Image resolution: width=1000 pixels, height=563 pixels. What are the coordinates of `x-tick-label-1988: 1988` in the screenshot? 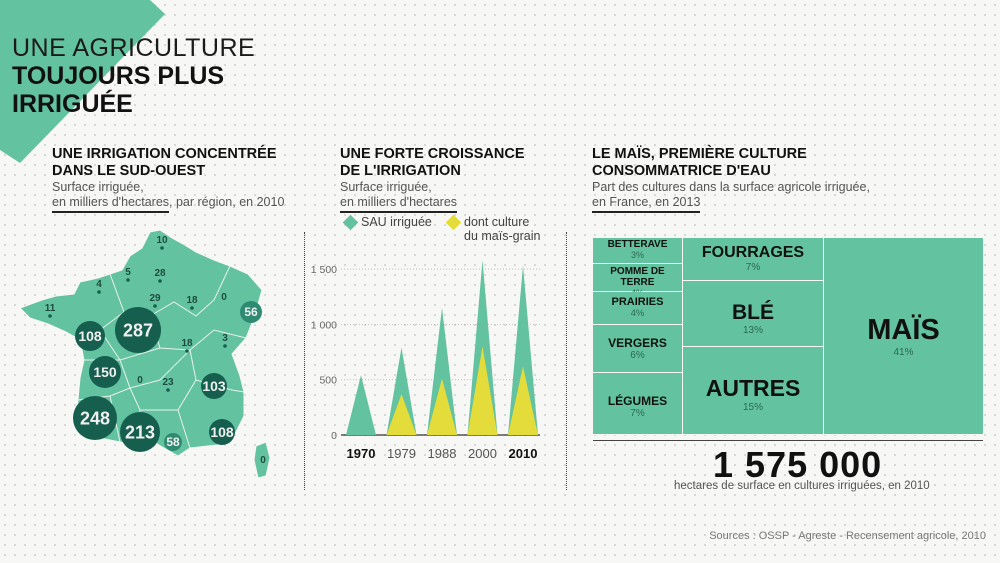 It's located at (442, 453).